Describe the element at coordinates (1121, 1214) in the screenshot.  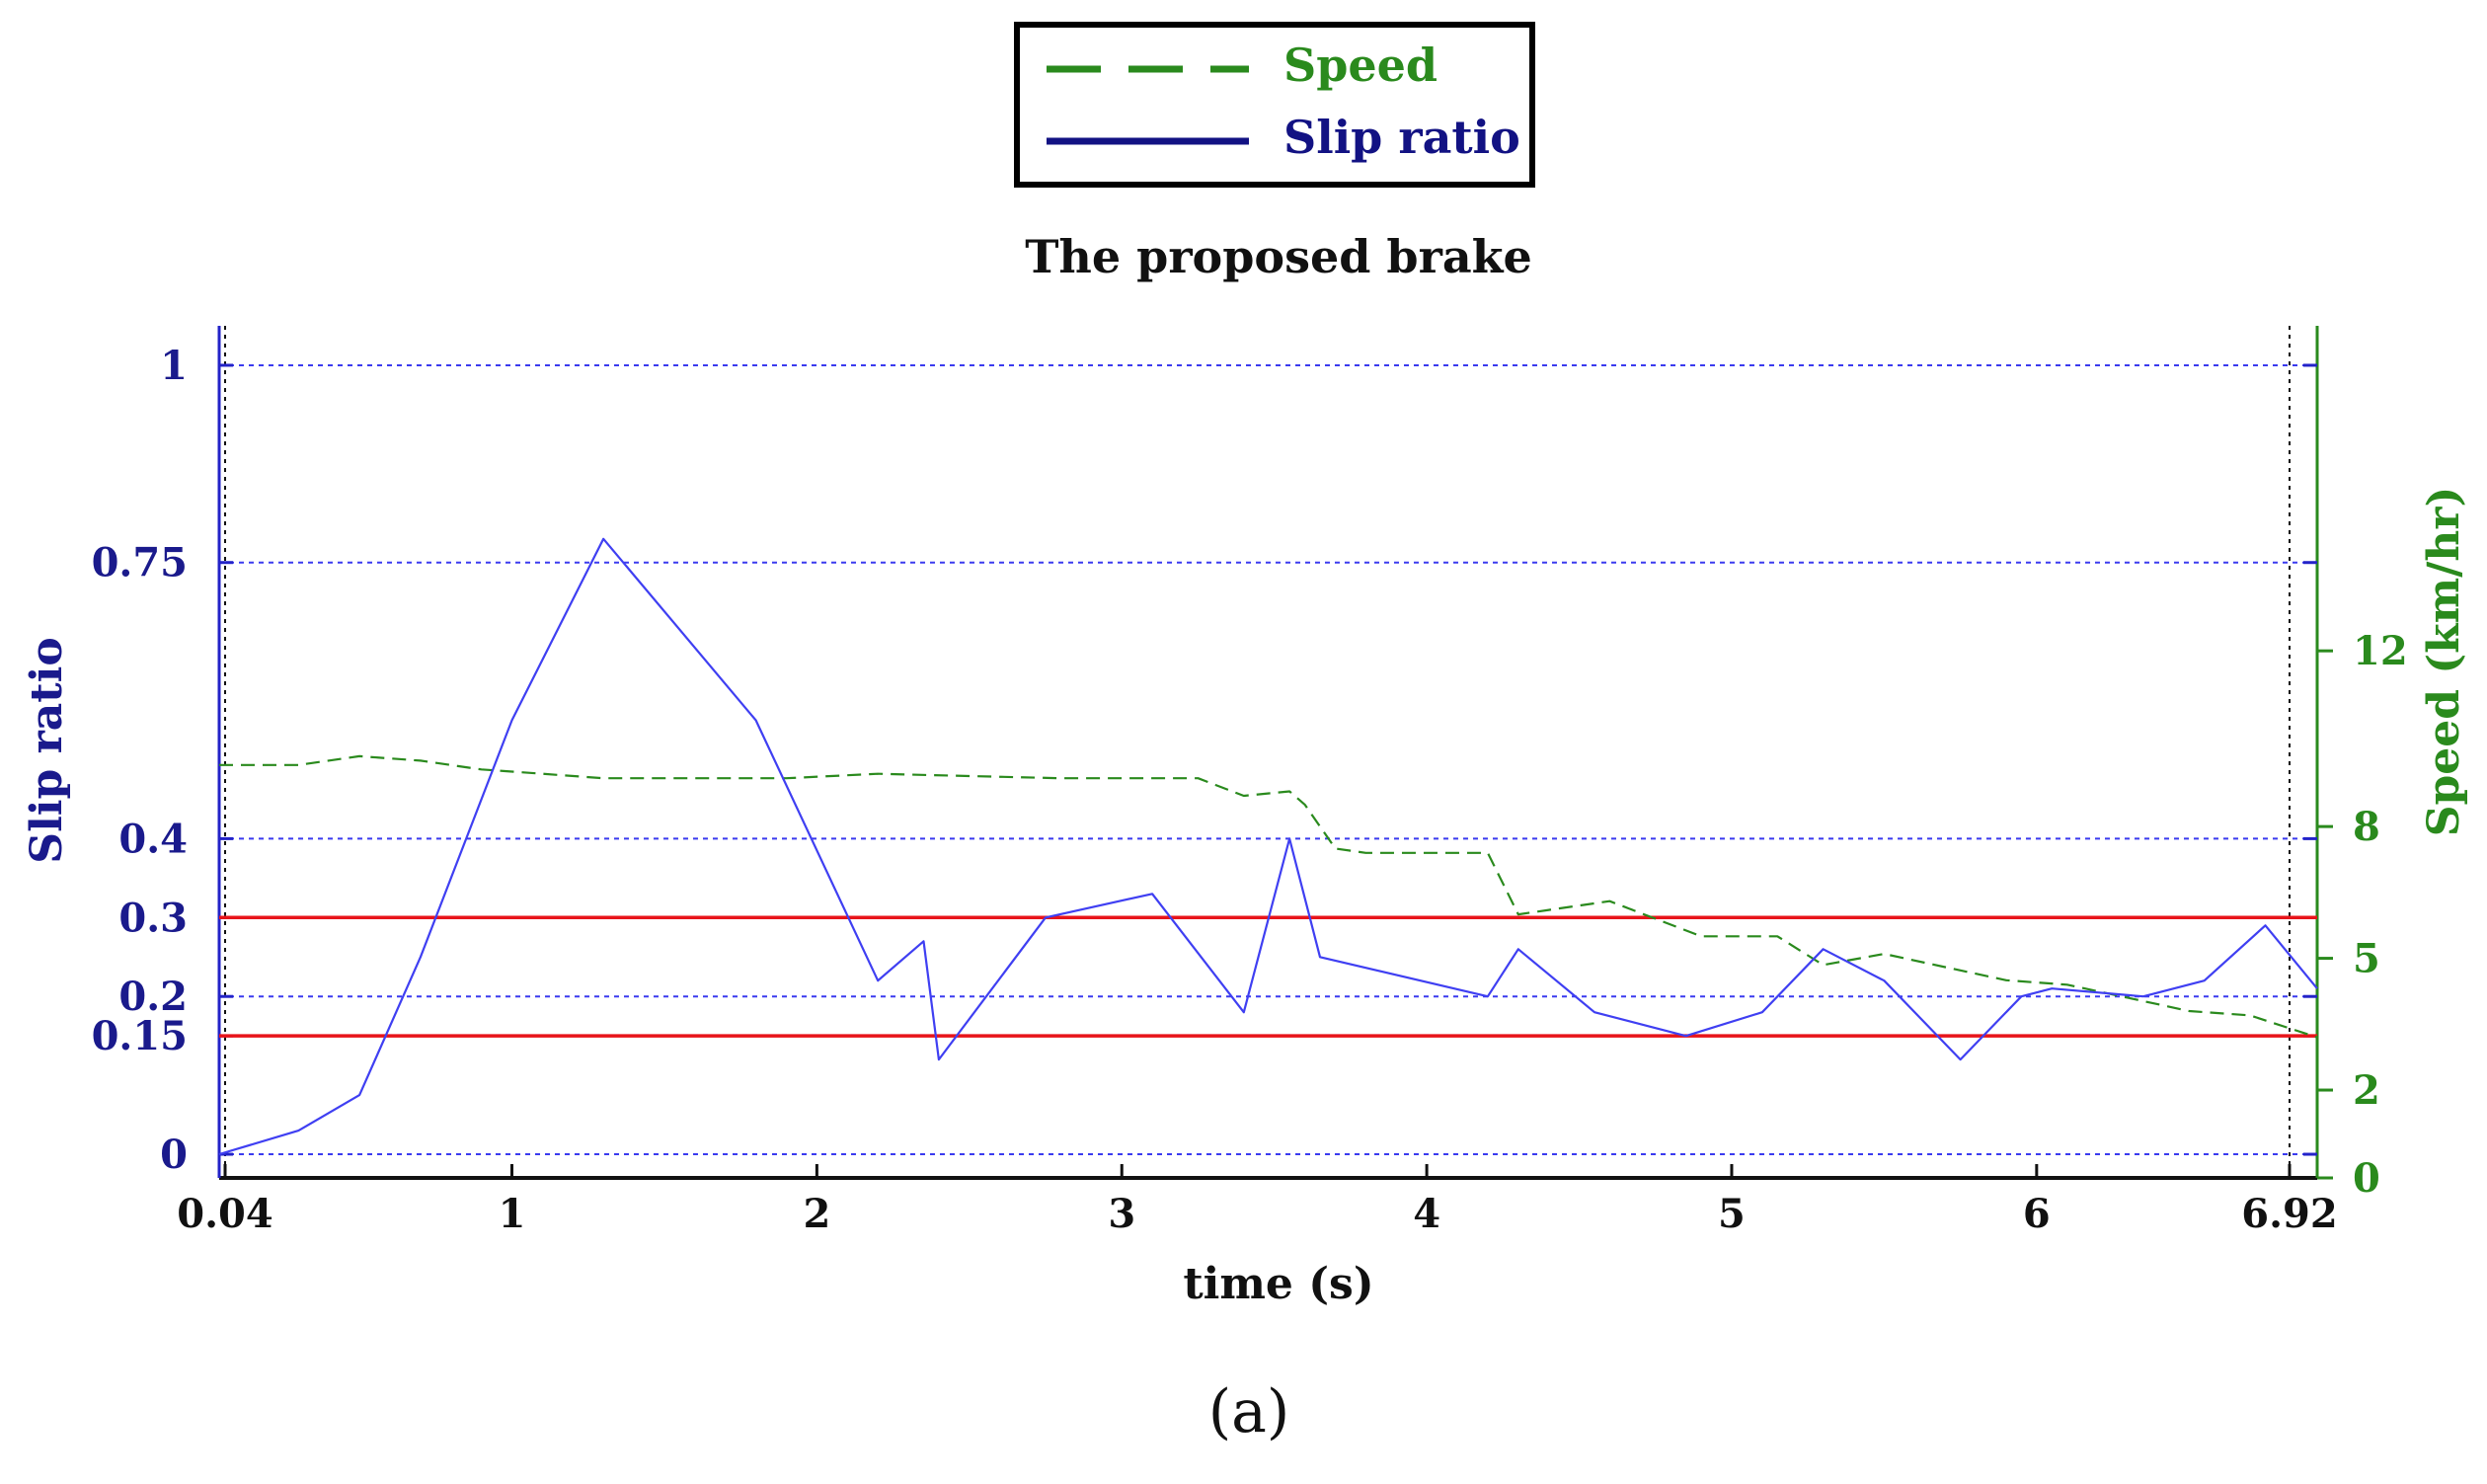
I see `x-tick-label-3: 3` at that location.